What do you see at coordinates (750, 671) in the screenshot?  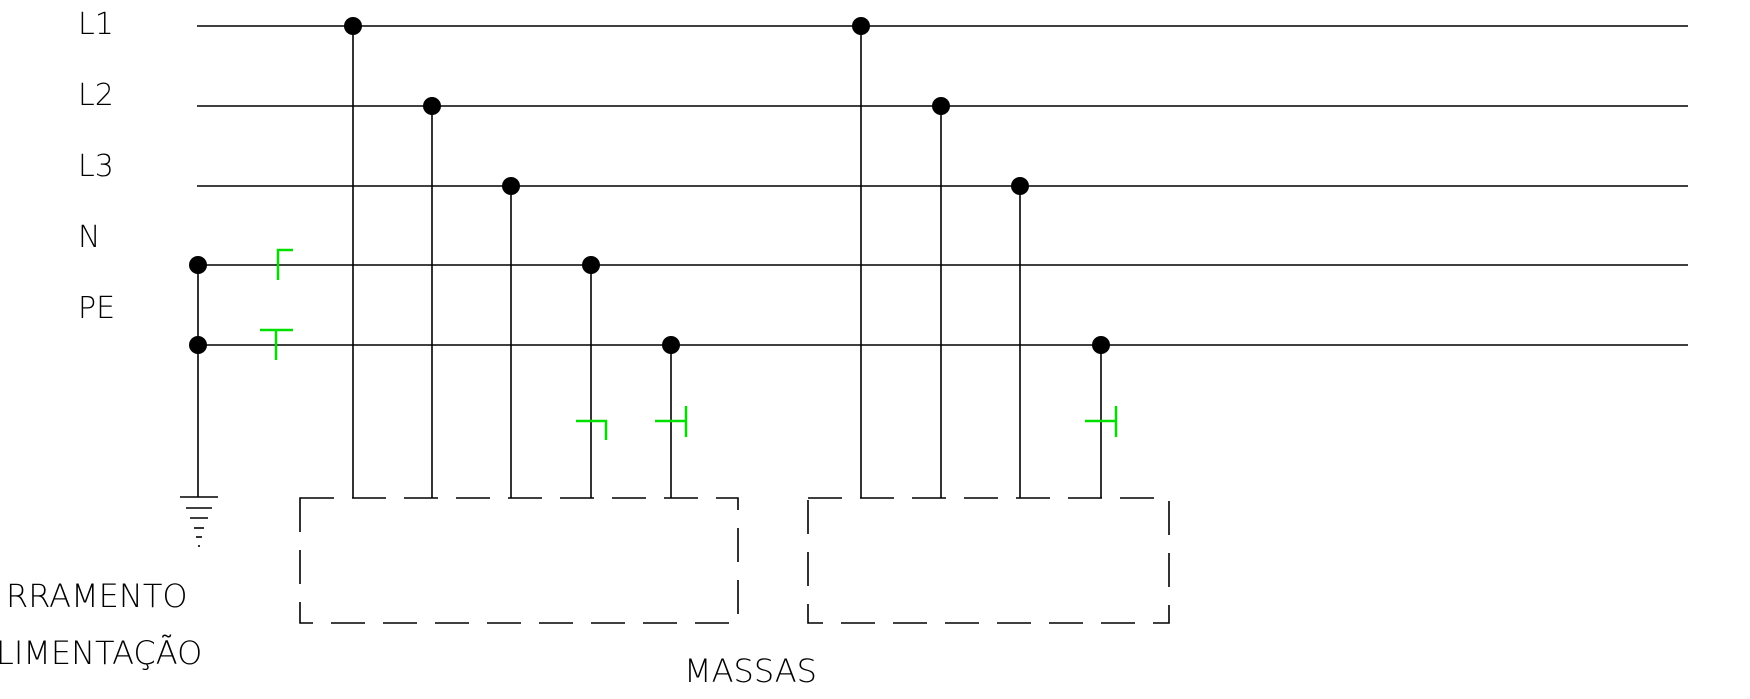 I see `loads-label: MASSAS` at bounding box center [750, 671].